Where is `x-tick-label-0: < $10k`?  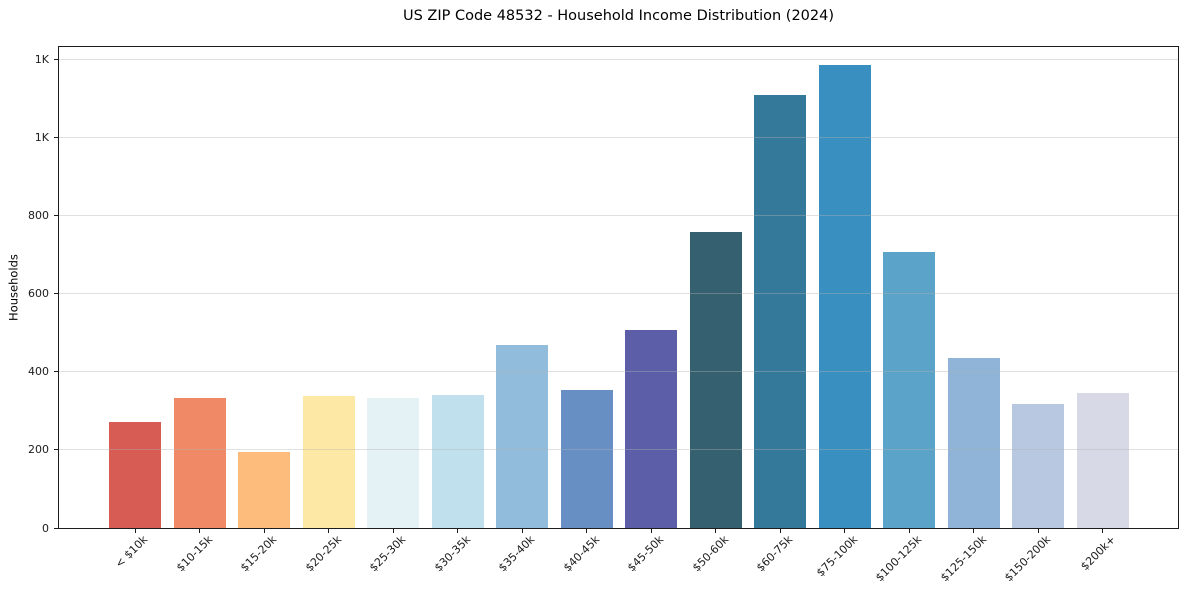 x-tick-label-0: < $10k is located at coordinates (131, 552).